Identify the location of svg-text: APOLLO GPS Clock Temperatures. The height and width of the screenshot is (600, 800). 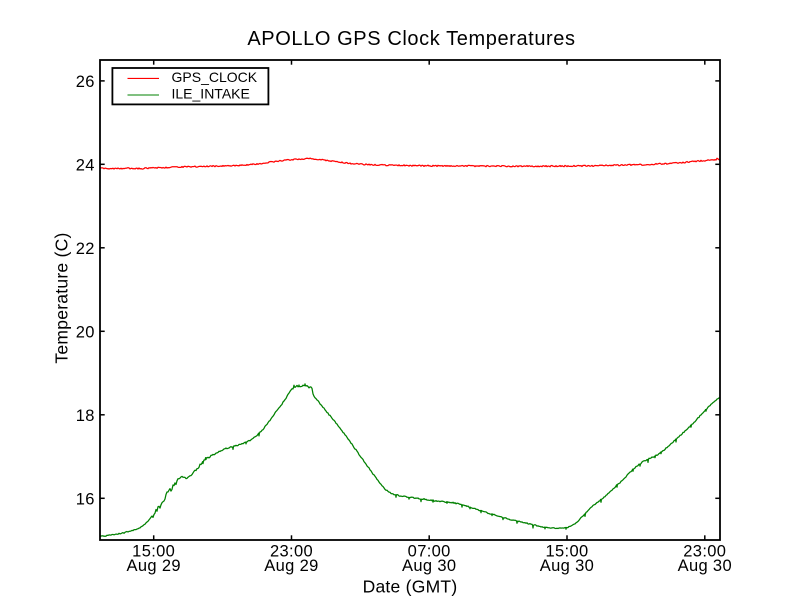
(411, 39).